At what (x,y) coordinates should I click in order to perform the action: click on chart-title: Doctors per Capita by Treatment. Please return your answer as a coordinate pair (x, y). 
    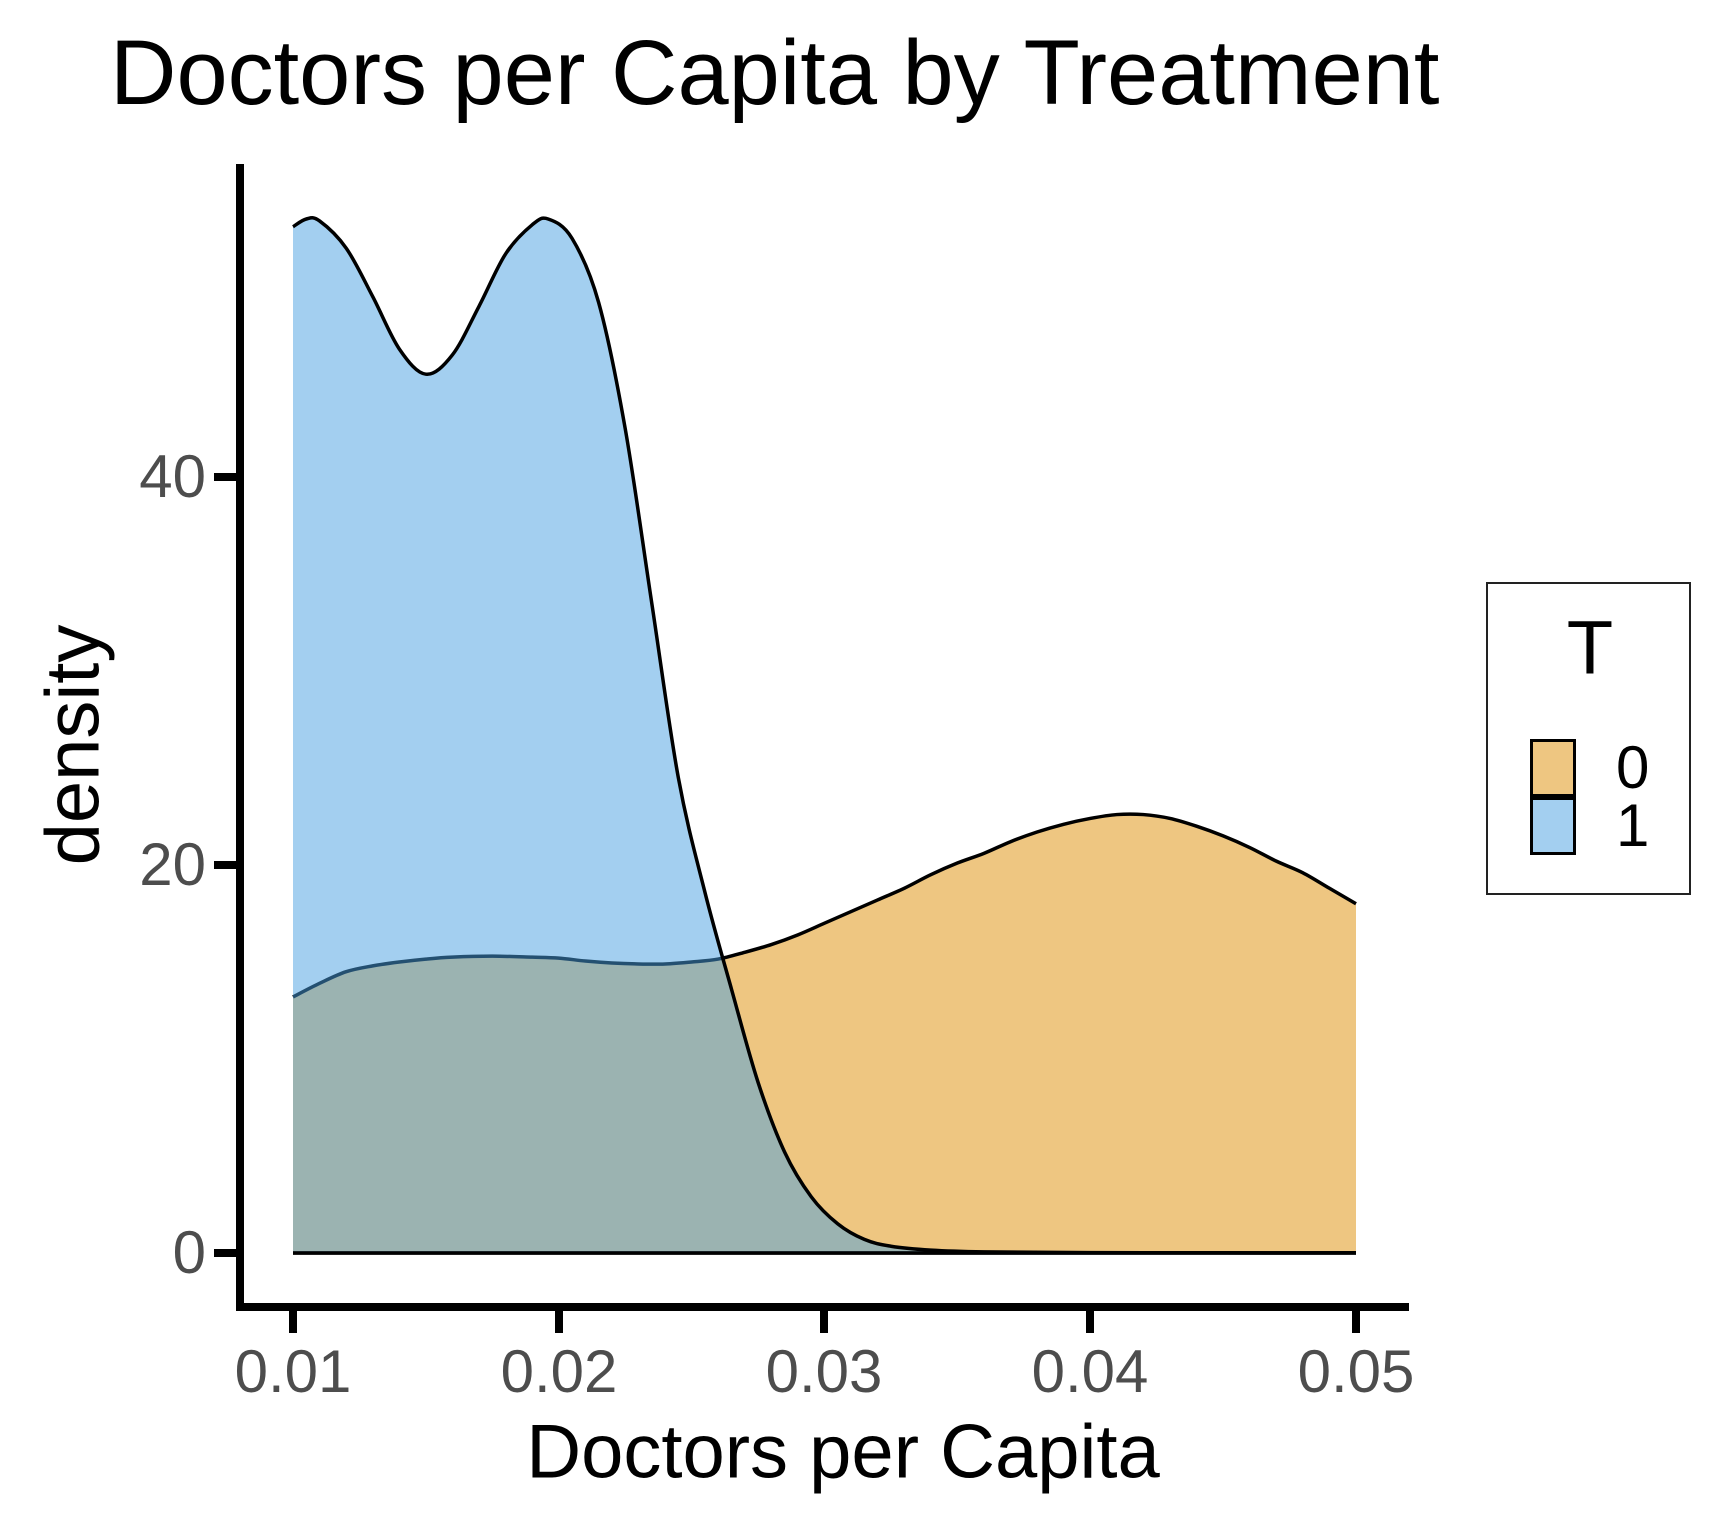
    Looking at the image, I should click on (775, 73).